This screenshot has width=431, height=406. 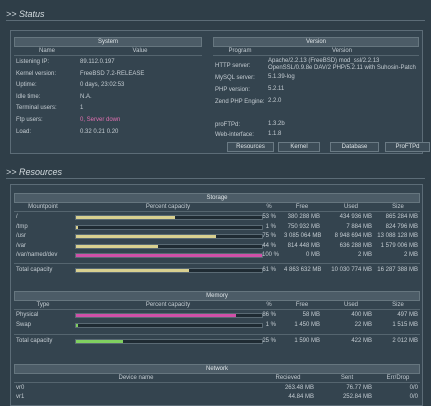 What do you see at coordinates (29, 120) in the screenshot?
I see `row-label: Ftp users:` at bounding box center [29, 120].